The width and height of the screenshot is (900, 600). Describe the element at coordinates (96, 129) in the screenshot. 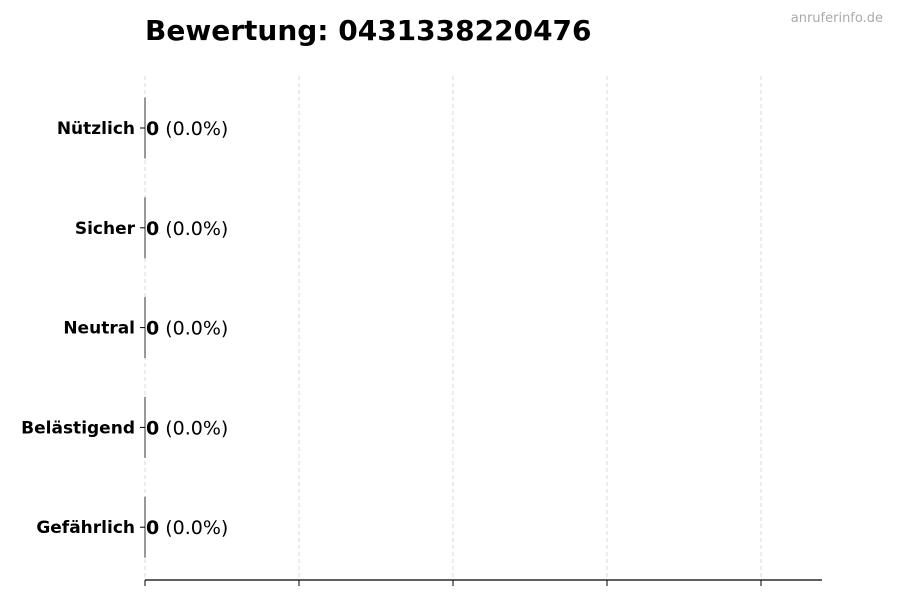

I see `category-label: Nützlich` at that location.